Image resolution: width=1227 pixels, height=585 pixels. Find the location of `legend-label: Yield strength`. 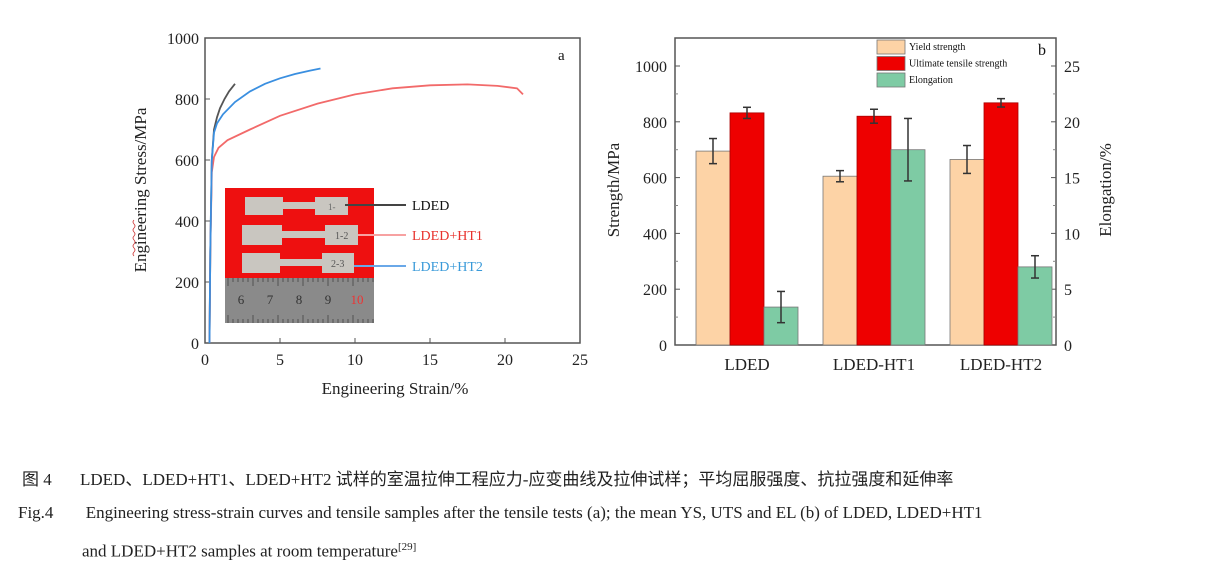

legend-label: Yield strength is located at coordinates (937, 47).